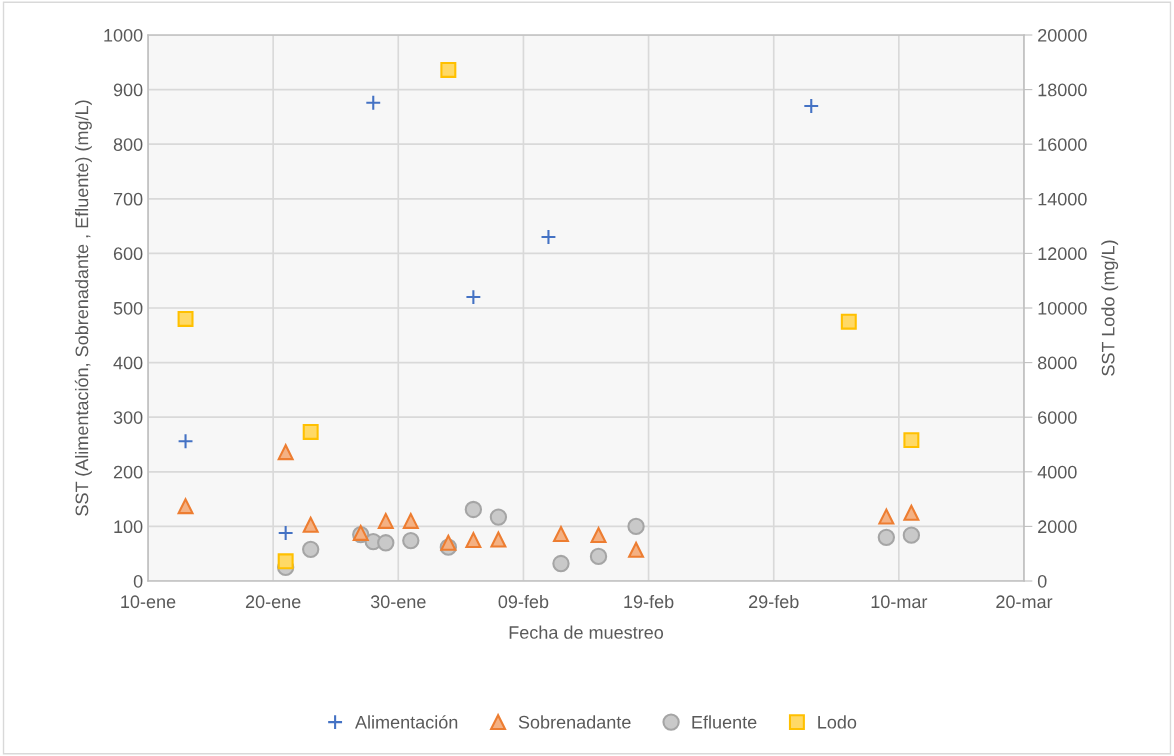 The width and height of the screenshot is (1174, 756). I want to click on x-tick-label: 10-mar, so click(899, 602).